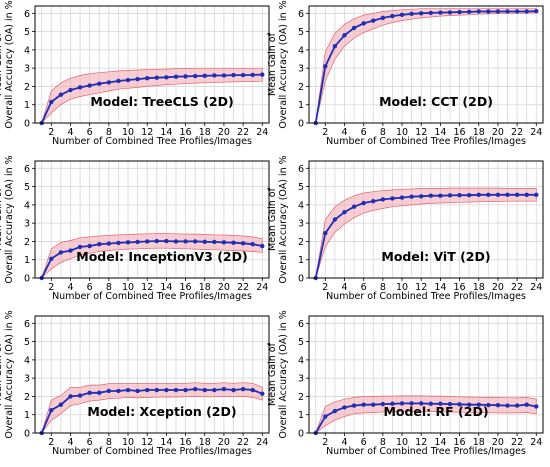 The image size is (550, 467). What do you see at coordinates (435, 256) in the screenshot?
I see `model-annotation: Model: ViT (2D)` at bounding box center [435, 256].